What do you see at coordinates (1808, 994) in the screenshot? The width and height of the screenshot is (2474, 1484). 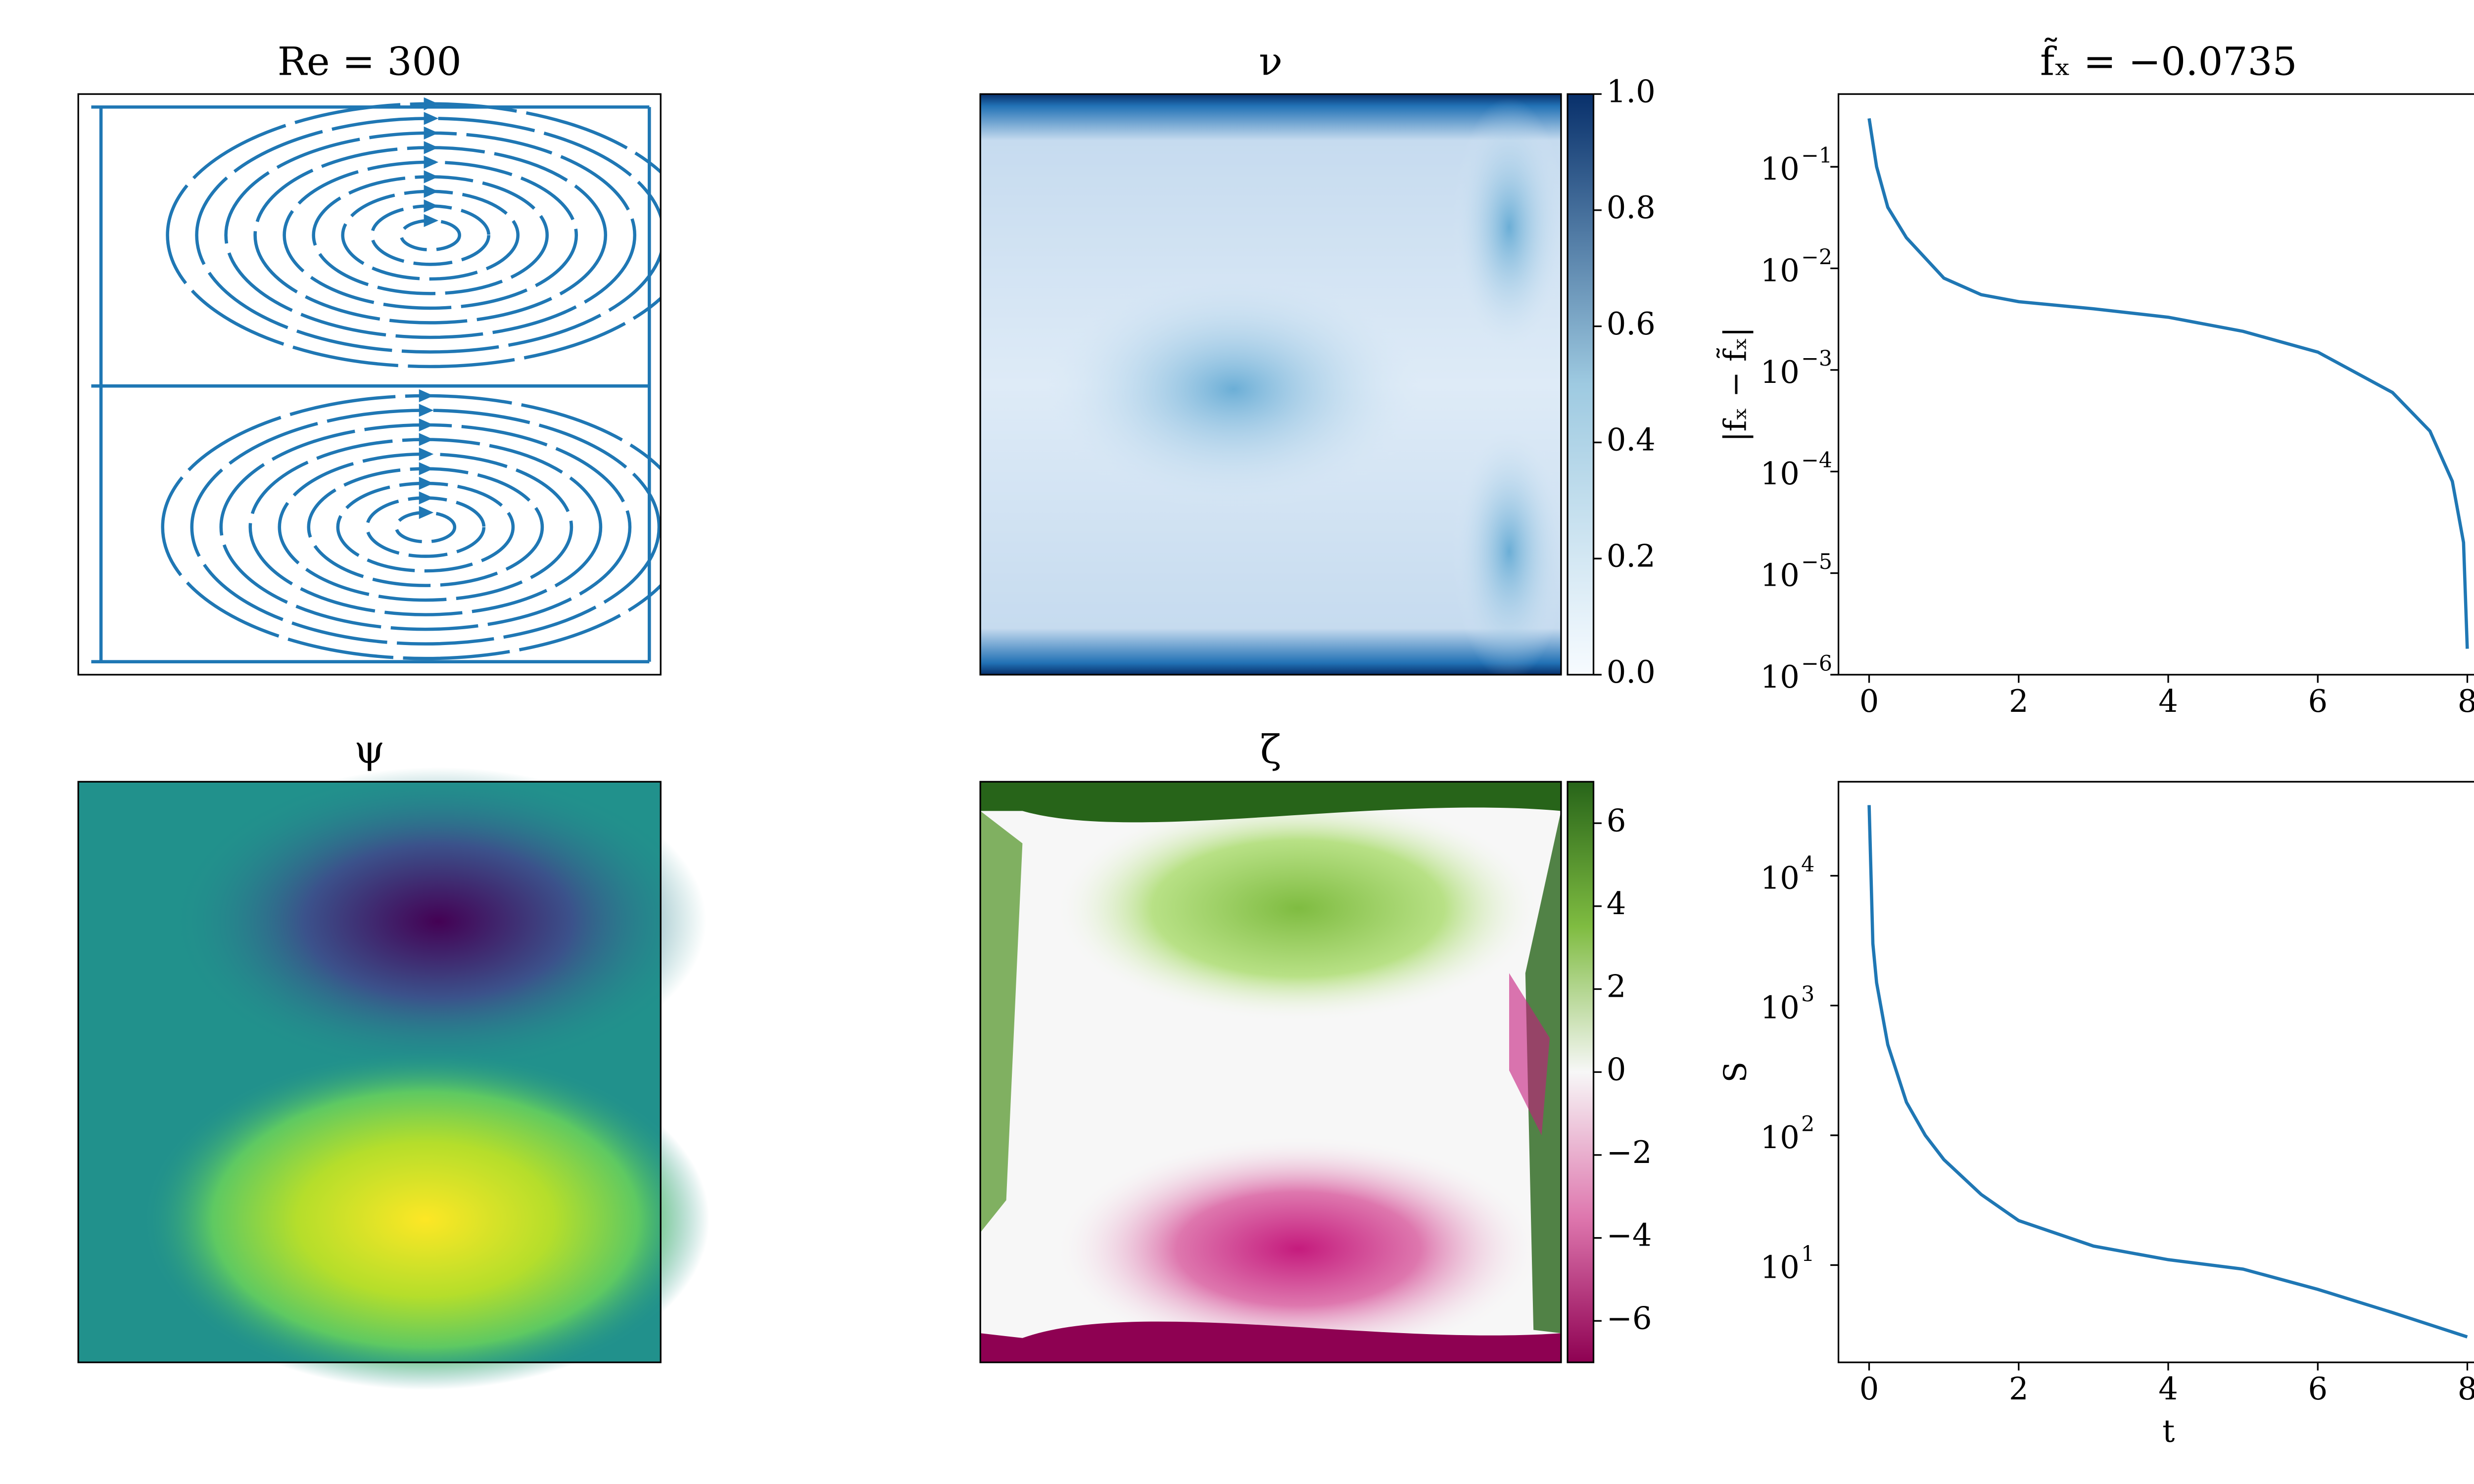 I see `y-tick-exponent: 3` at bounding box center [1808, 994].